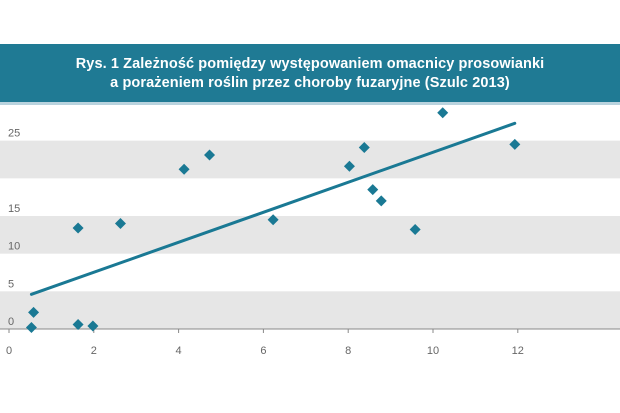  I want to click on y-tick-label: 10, so click(14, 247).